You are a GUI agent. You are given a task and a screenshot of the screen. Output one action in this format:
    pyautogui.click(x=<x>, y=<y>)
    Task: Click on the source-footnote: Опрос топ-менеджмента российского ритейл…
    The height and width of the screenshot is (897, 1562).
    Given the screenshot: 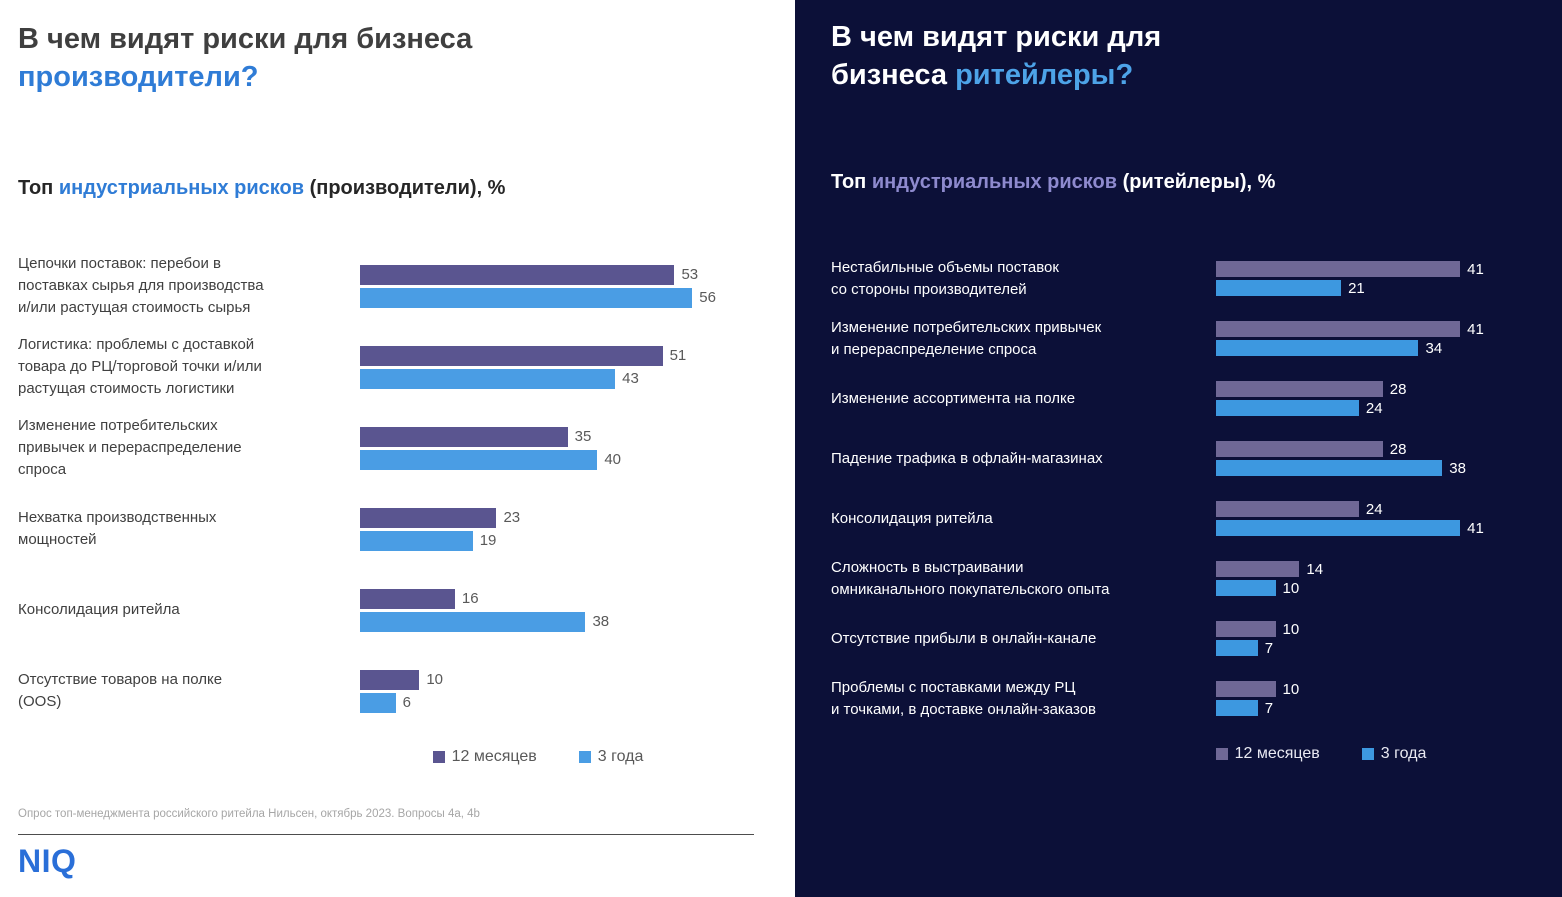 What is the action you would take?
    pyautogui.click(x=249, y=813)
    